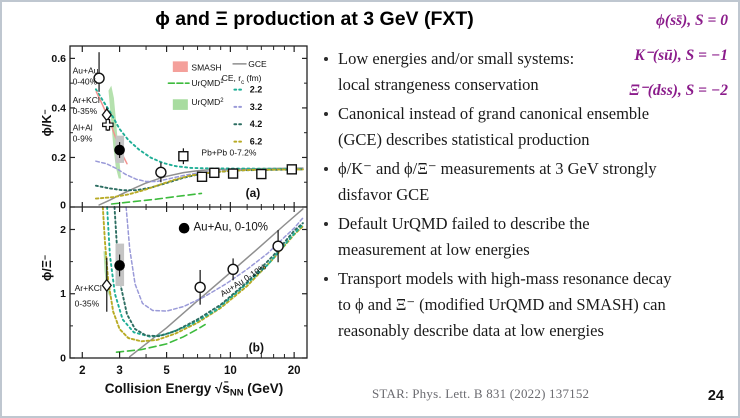 The height and width of the screenshot is (418, 740). Describe the element at coordinates (166, 371) in the screenshot. I see `x-tick-label: 5` at that location.